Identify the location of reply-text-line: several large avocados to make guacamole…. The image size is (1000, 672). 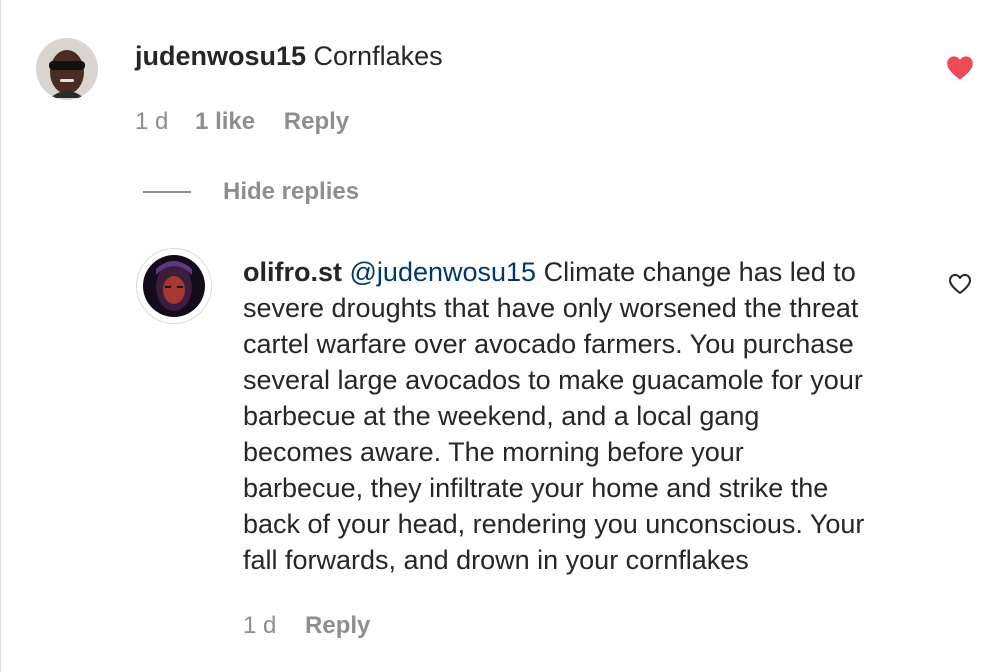
(553, 380).